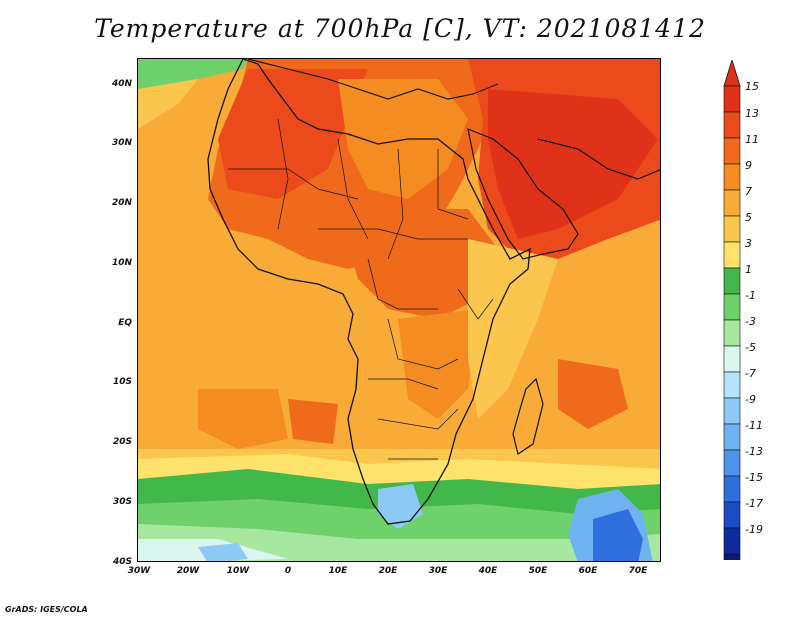 This screenshot has width=800, height=618. Describe the element at coordinates (523, 194) in the screenshot. I see `arabia-outline` at that location.